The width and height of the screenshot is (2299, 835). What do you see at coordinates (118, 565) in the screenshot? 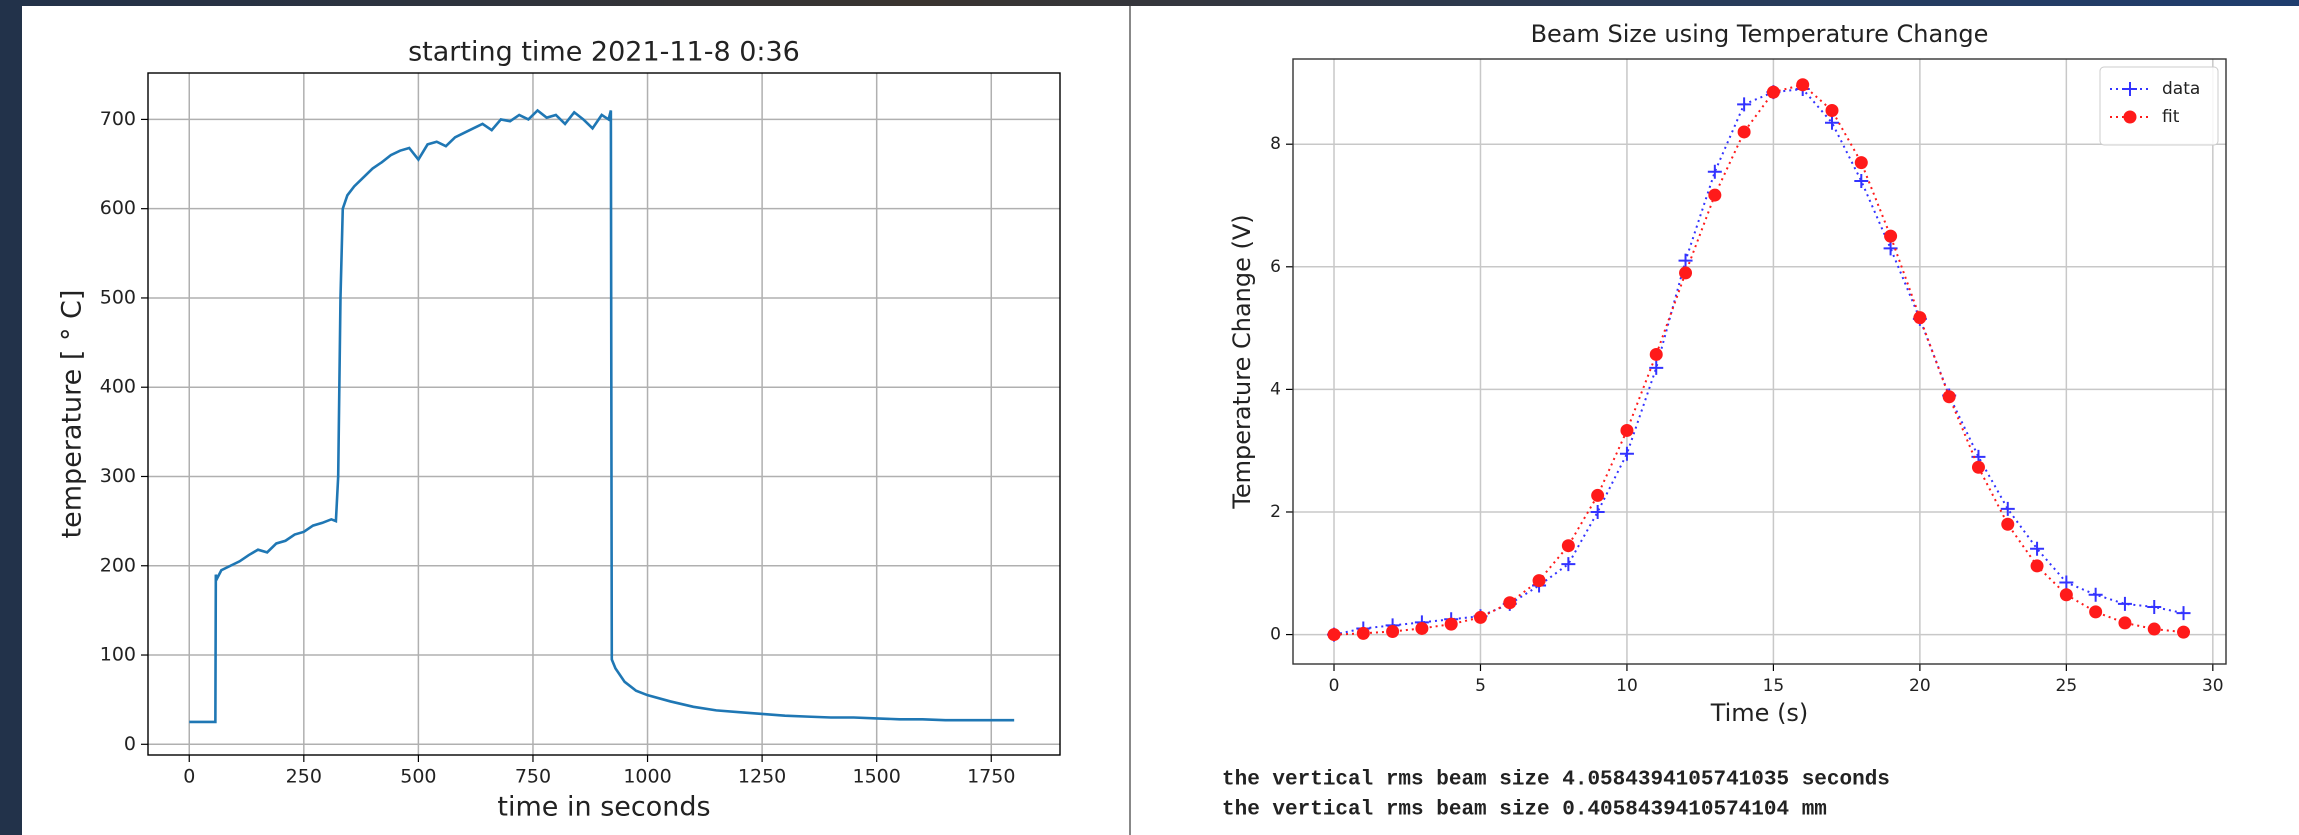
I see `y-tick-label: 200` at bounding box center [118, 565].